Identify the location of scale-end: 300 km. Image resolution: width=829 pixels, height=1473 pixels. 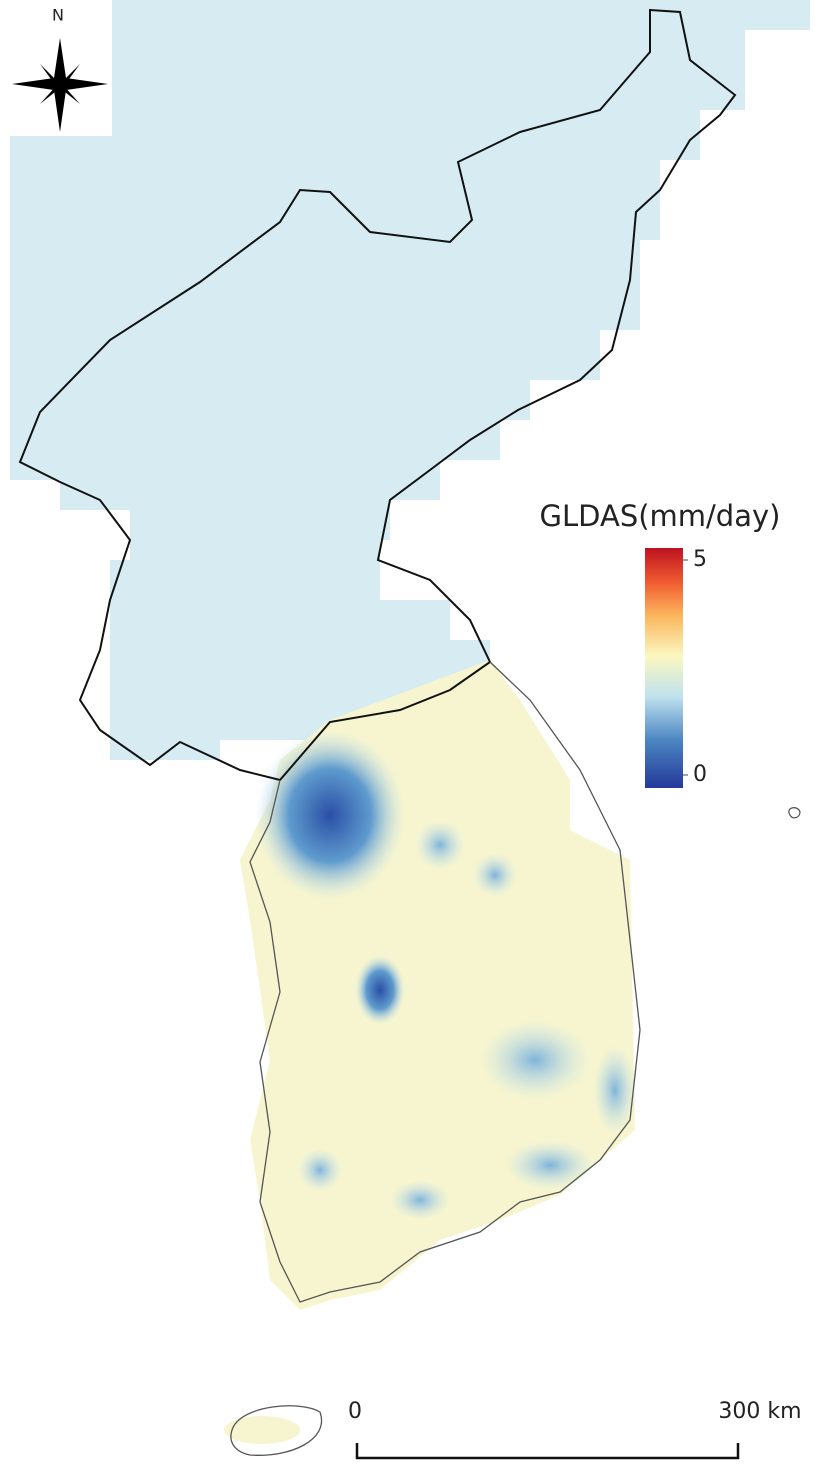
(759, 1411).